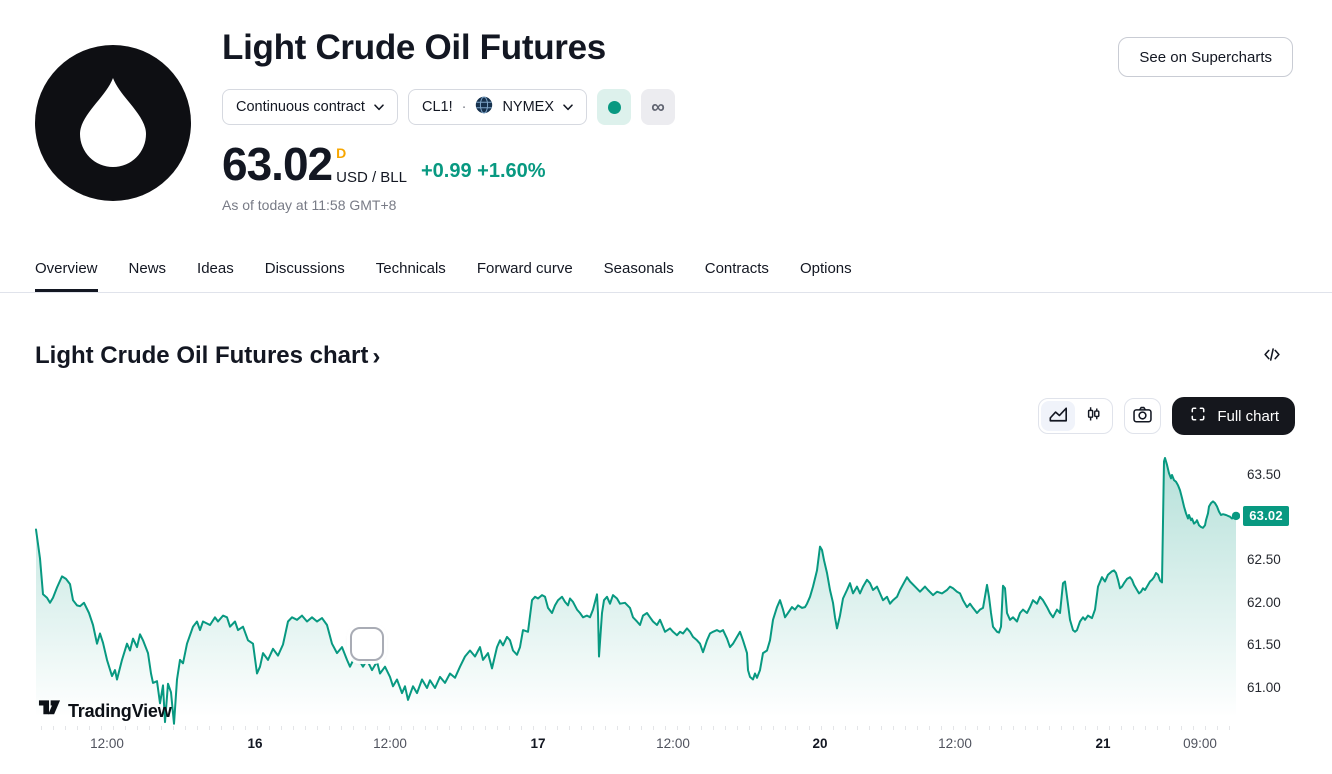 This screenshot has width=1332, height=774. Describe the element at coordinates (148, 271) in the screenshot. I see `tab-news: News` at that location.